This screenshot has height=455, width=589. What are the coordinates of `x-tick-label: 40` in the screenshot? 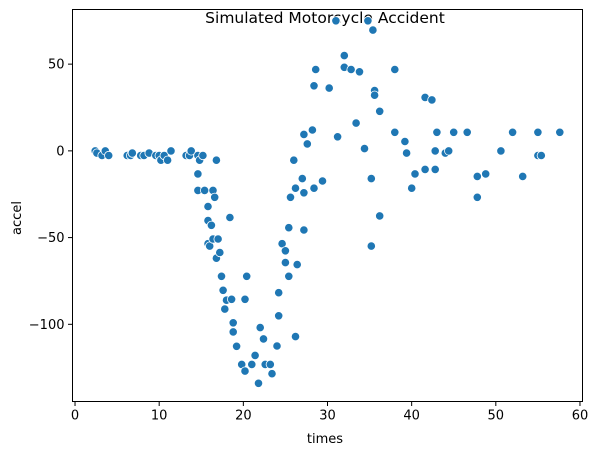 It's located at (411, 416).